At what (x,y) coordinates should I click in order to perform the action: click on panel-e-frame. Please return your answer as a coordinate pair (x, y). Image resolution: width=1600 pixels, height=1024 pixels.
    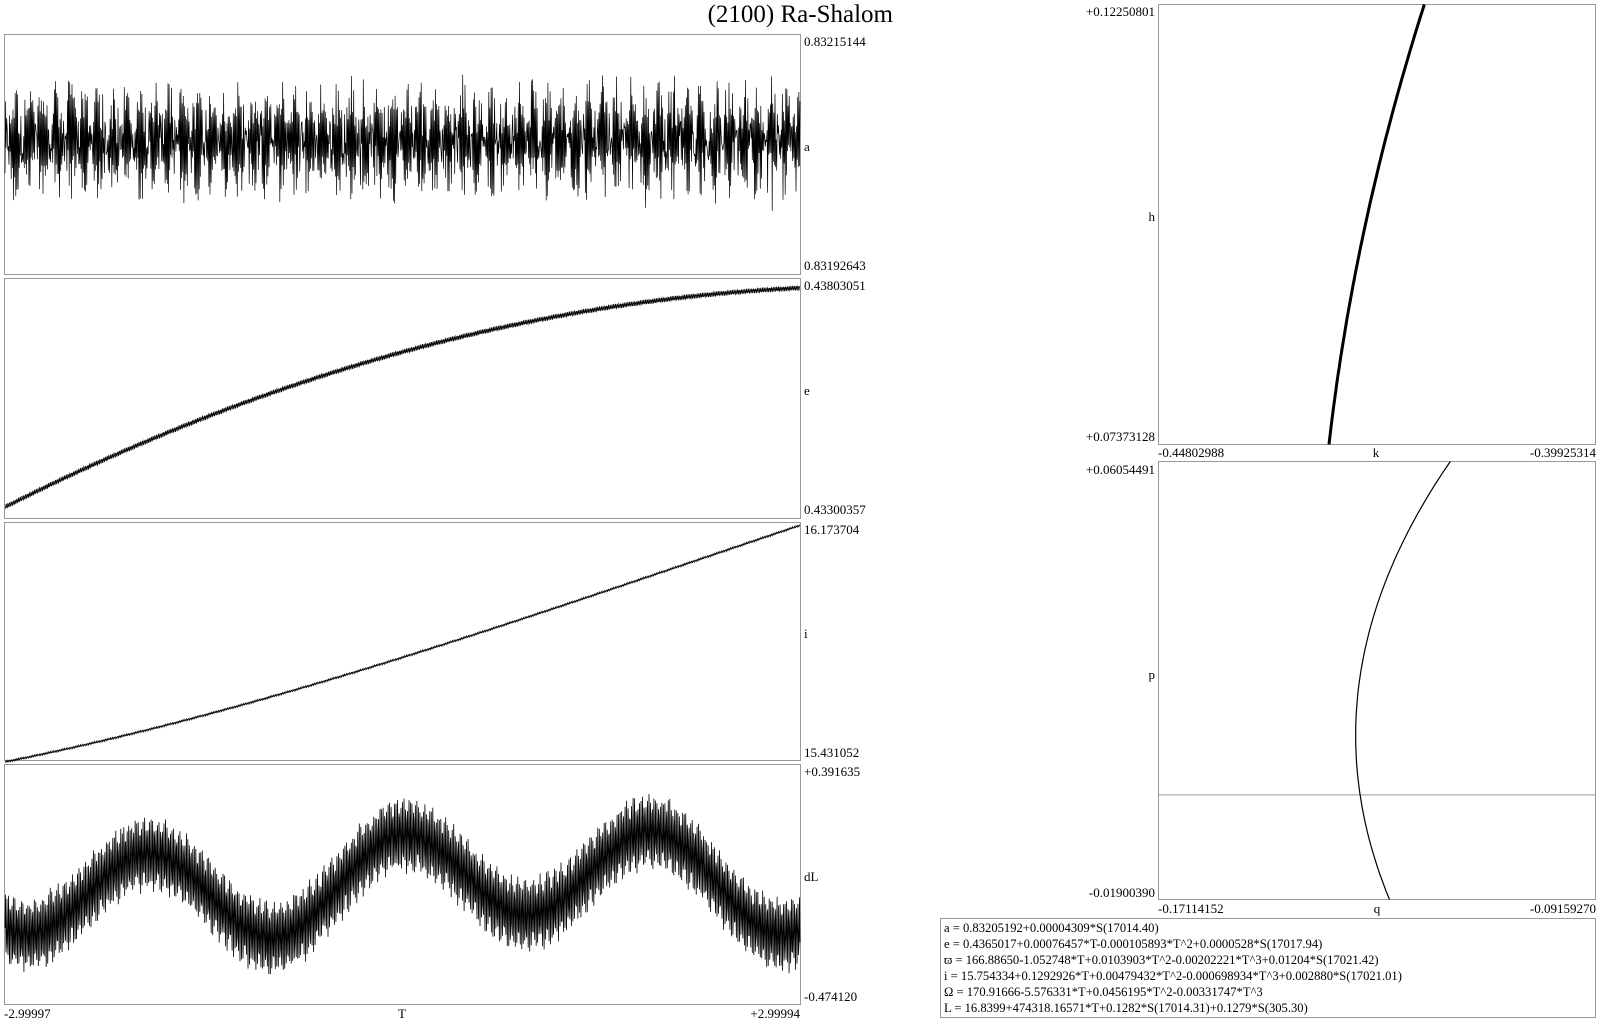
    Looking at the image, I should click on (402, 398).